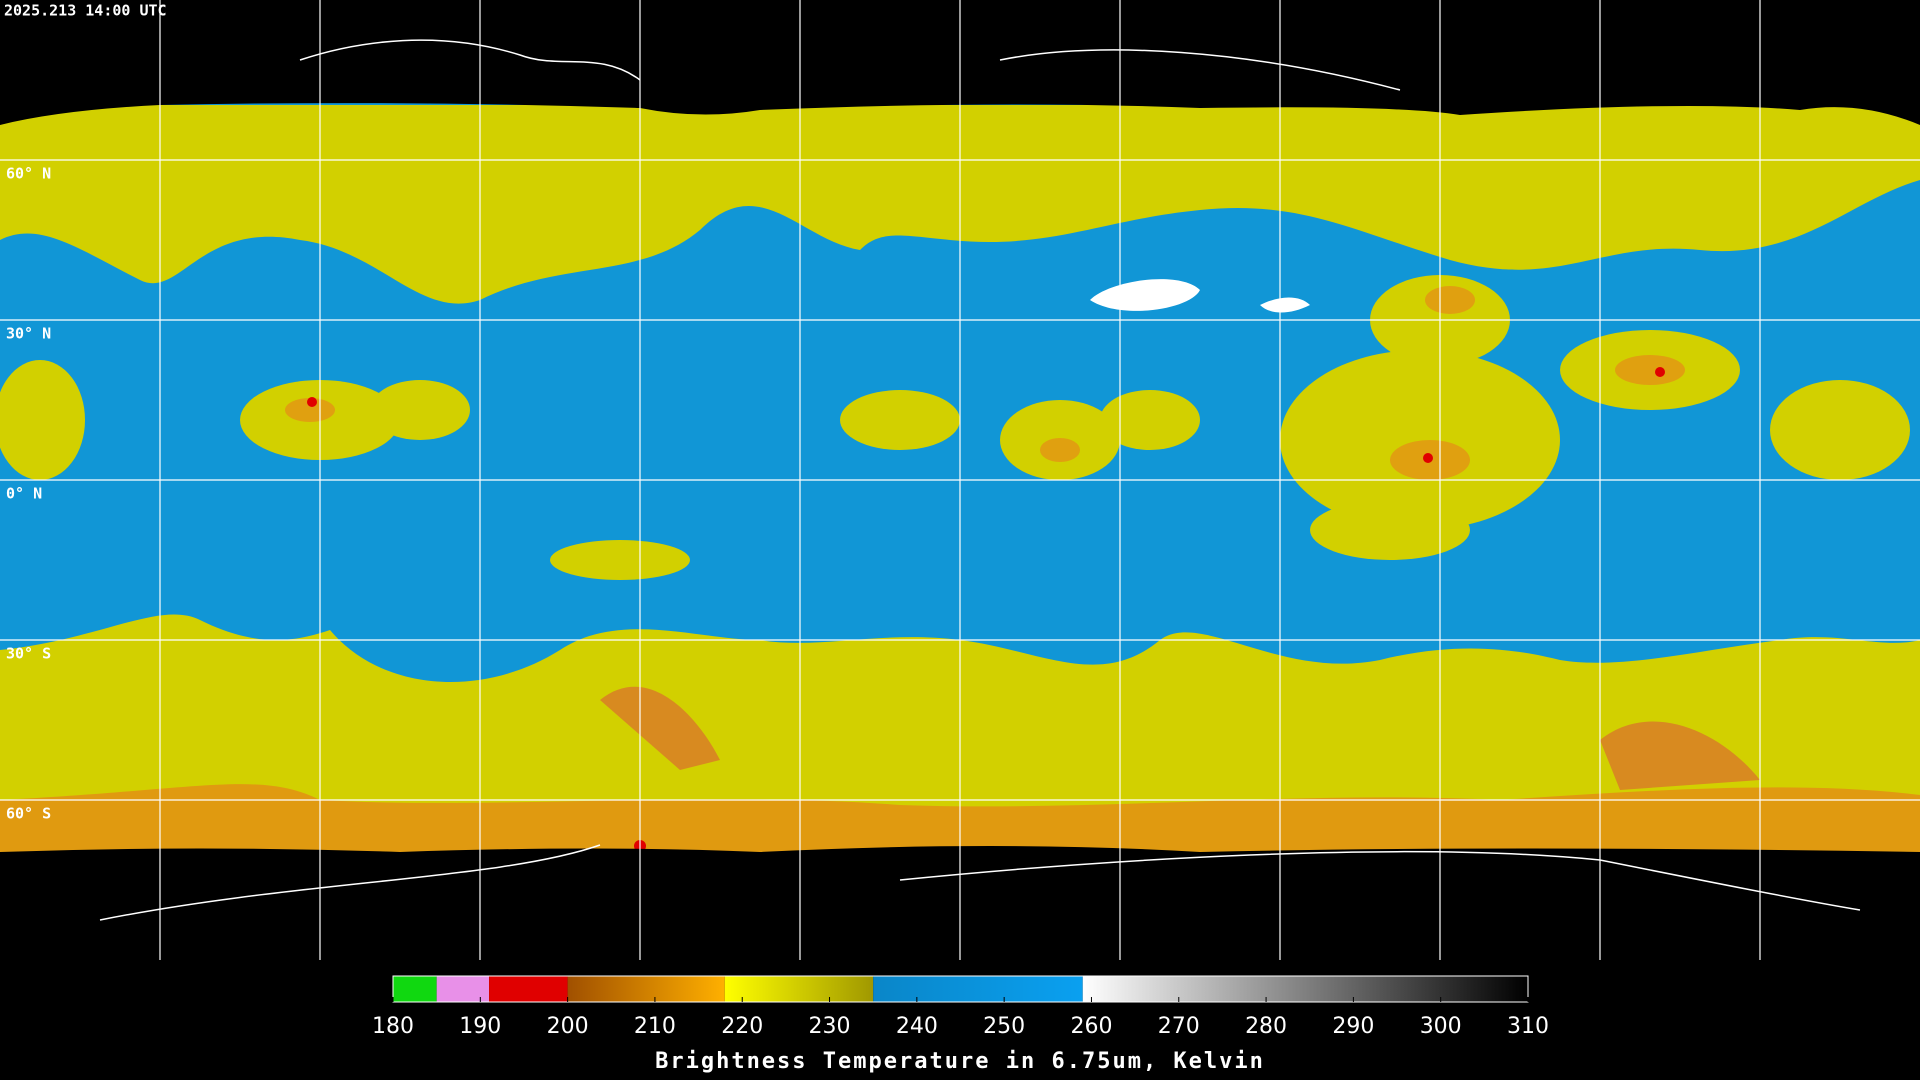  What do you see at coordinates (24, 494) in the screenshot?
I see `lat-label: 0° N` at bounding box center [24, 494].